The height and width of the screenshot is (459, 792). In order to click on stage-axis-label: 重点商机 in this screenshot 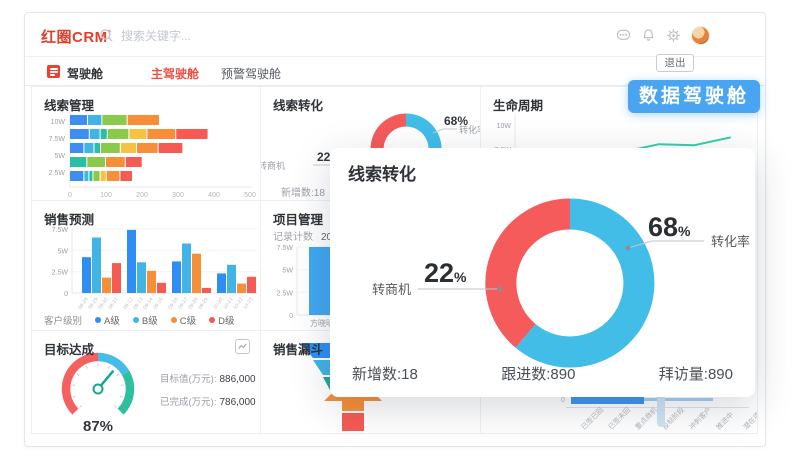, I will do `click(647, 419)`.